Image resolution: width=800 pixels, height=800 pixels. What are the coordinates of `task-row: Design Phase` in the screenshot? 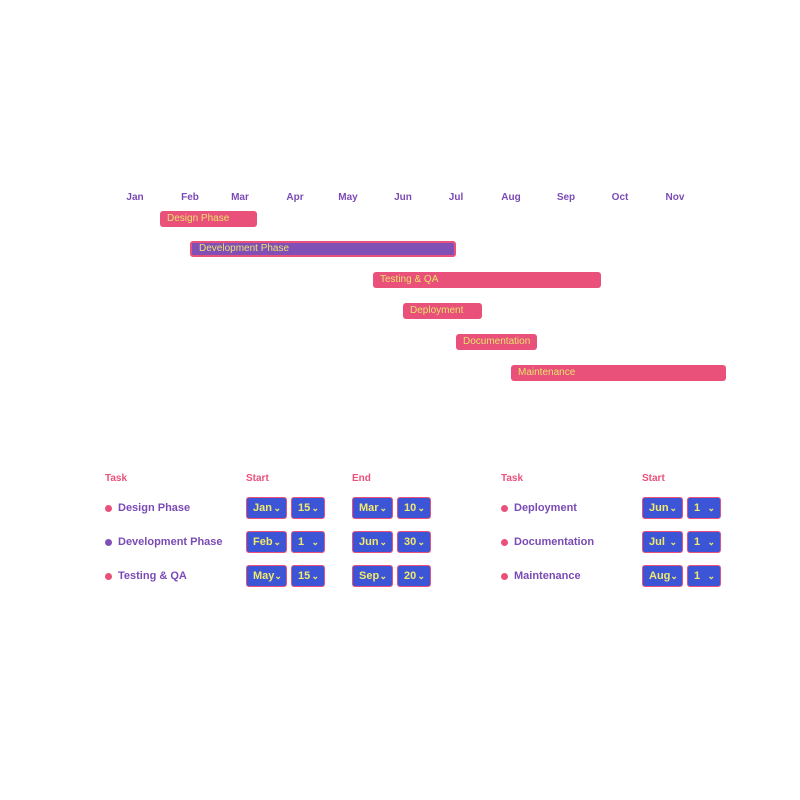 It's located at (147, 508).